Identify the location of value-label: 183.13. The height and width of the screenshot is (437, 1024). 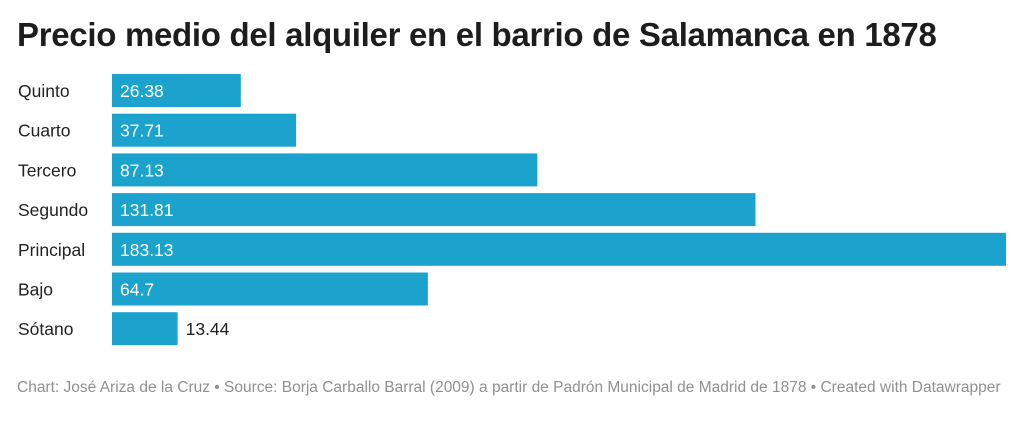
(147, 250).